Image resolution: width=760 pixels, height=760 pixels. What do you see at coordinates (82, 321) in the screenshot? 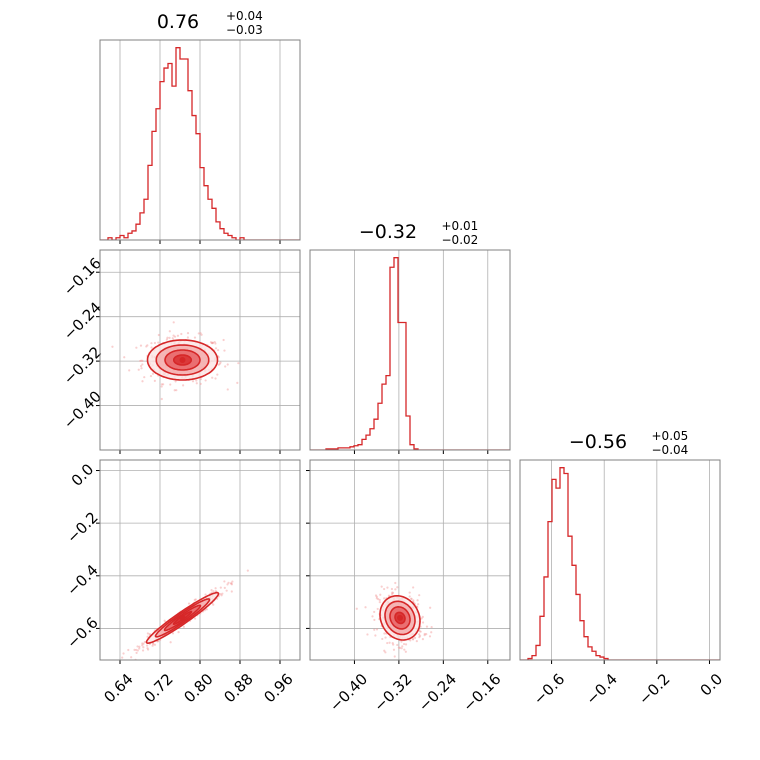
I see `y-tick-label: −0.24` at bounding box center [82, 321].